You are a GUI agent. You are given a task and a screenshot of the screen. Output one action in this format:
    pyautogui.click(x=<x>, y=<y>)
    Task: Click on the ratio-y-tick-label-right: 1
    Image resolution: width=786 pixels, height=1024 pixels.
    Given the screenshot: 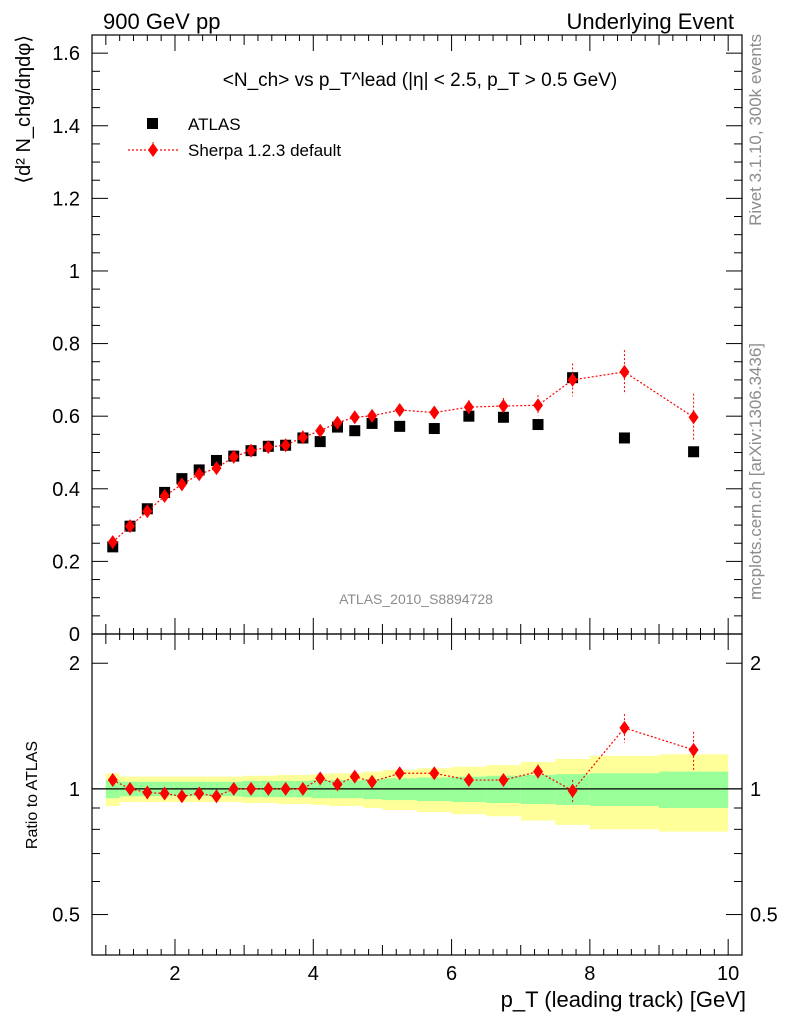 What is the action you would take?
    pyautogui.click(x=755, y=790)
    